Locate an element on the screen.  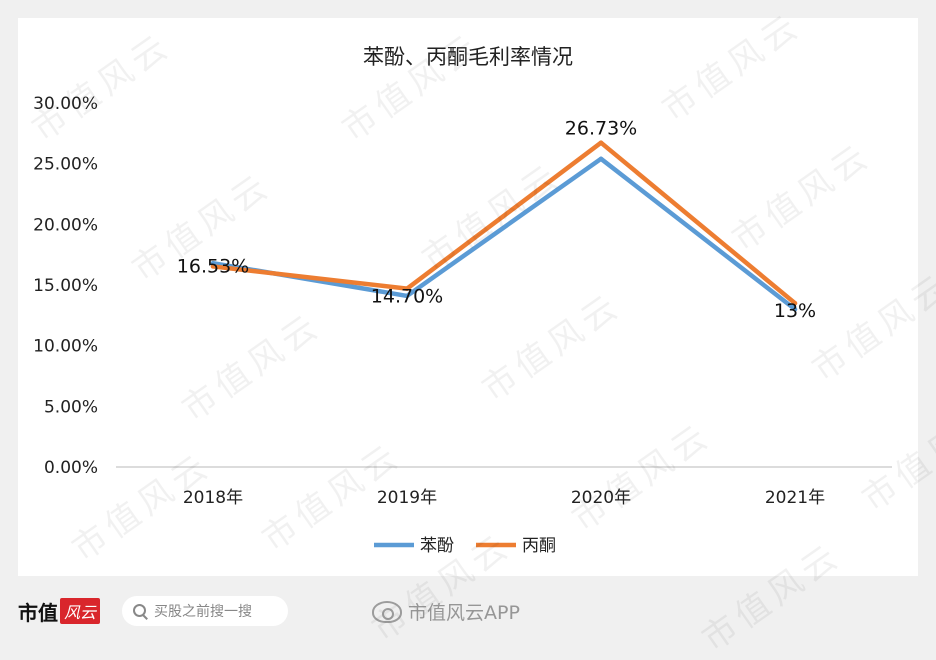
y-tick-label: 5.00% is located at coordinates (71, 407).